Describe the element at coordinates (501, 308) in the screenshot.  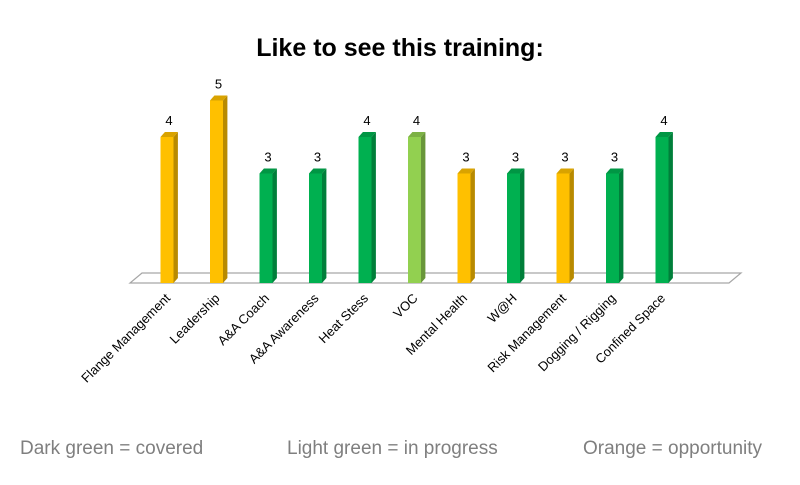
I see `category-label: W@H` at that location.